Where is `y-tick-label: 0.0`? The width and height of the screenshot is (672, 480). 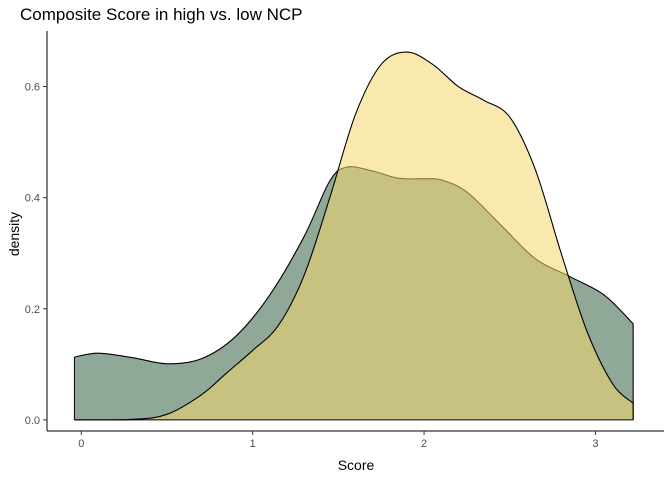 y-tick-label: 0.0 is located at coordinates (32, 421).